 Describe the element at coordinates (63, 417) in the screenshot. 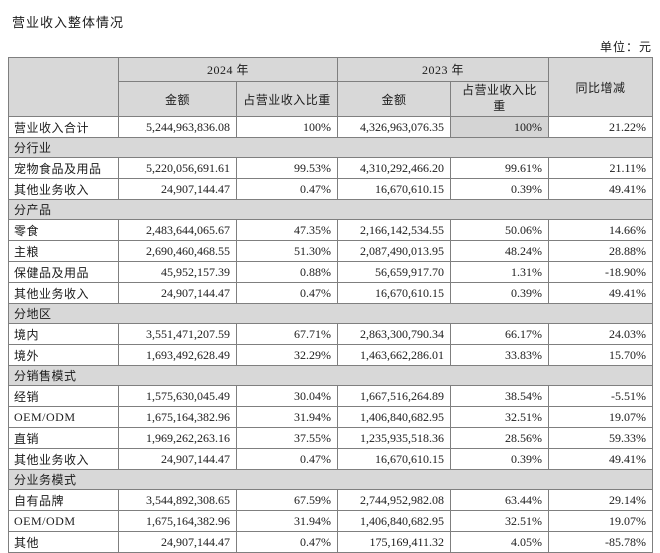

I see `row-label: OEM/ODM` at that location.